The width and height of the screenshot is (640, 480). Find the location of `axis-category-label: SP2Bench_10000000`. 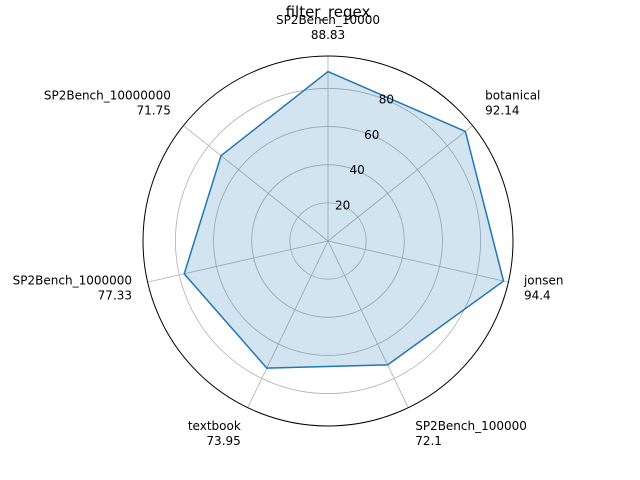

axis-category-label: SP2Bench_10000000 is located at coordinates (107, 96).